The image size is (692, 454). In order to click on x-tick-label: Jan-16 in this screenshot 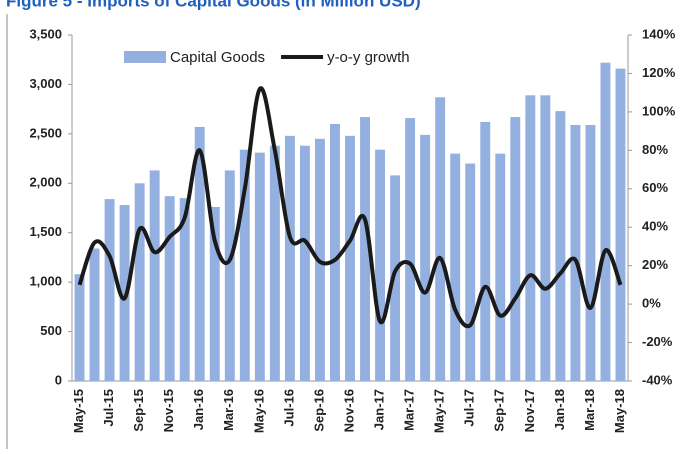, I will do `click(198, 409)`.